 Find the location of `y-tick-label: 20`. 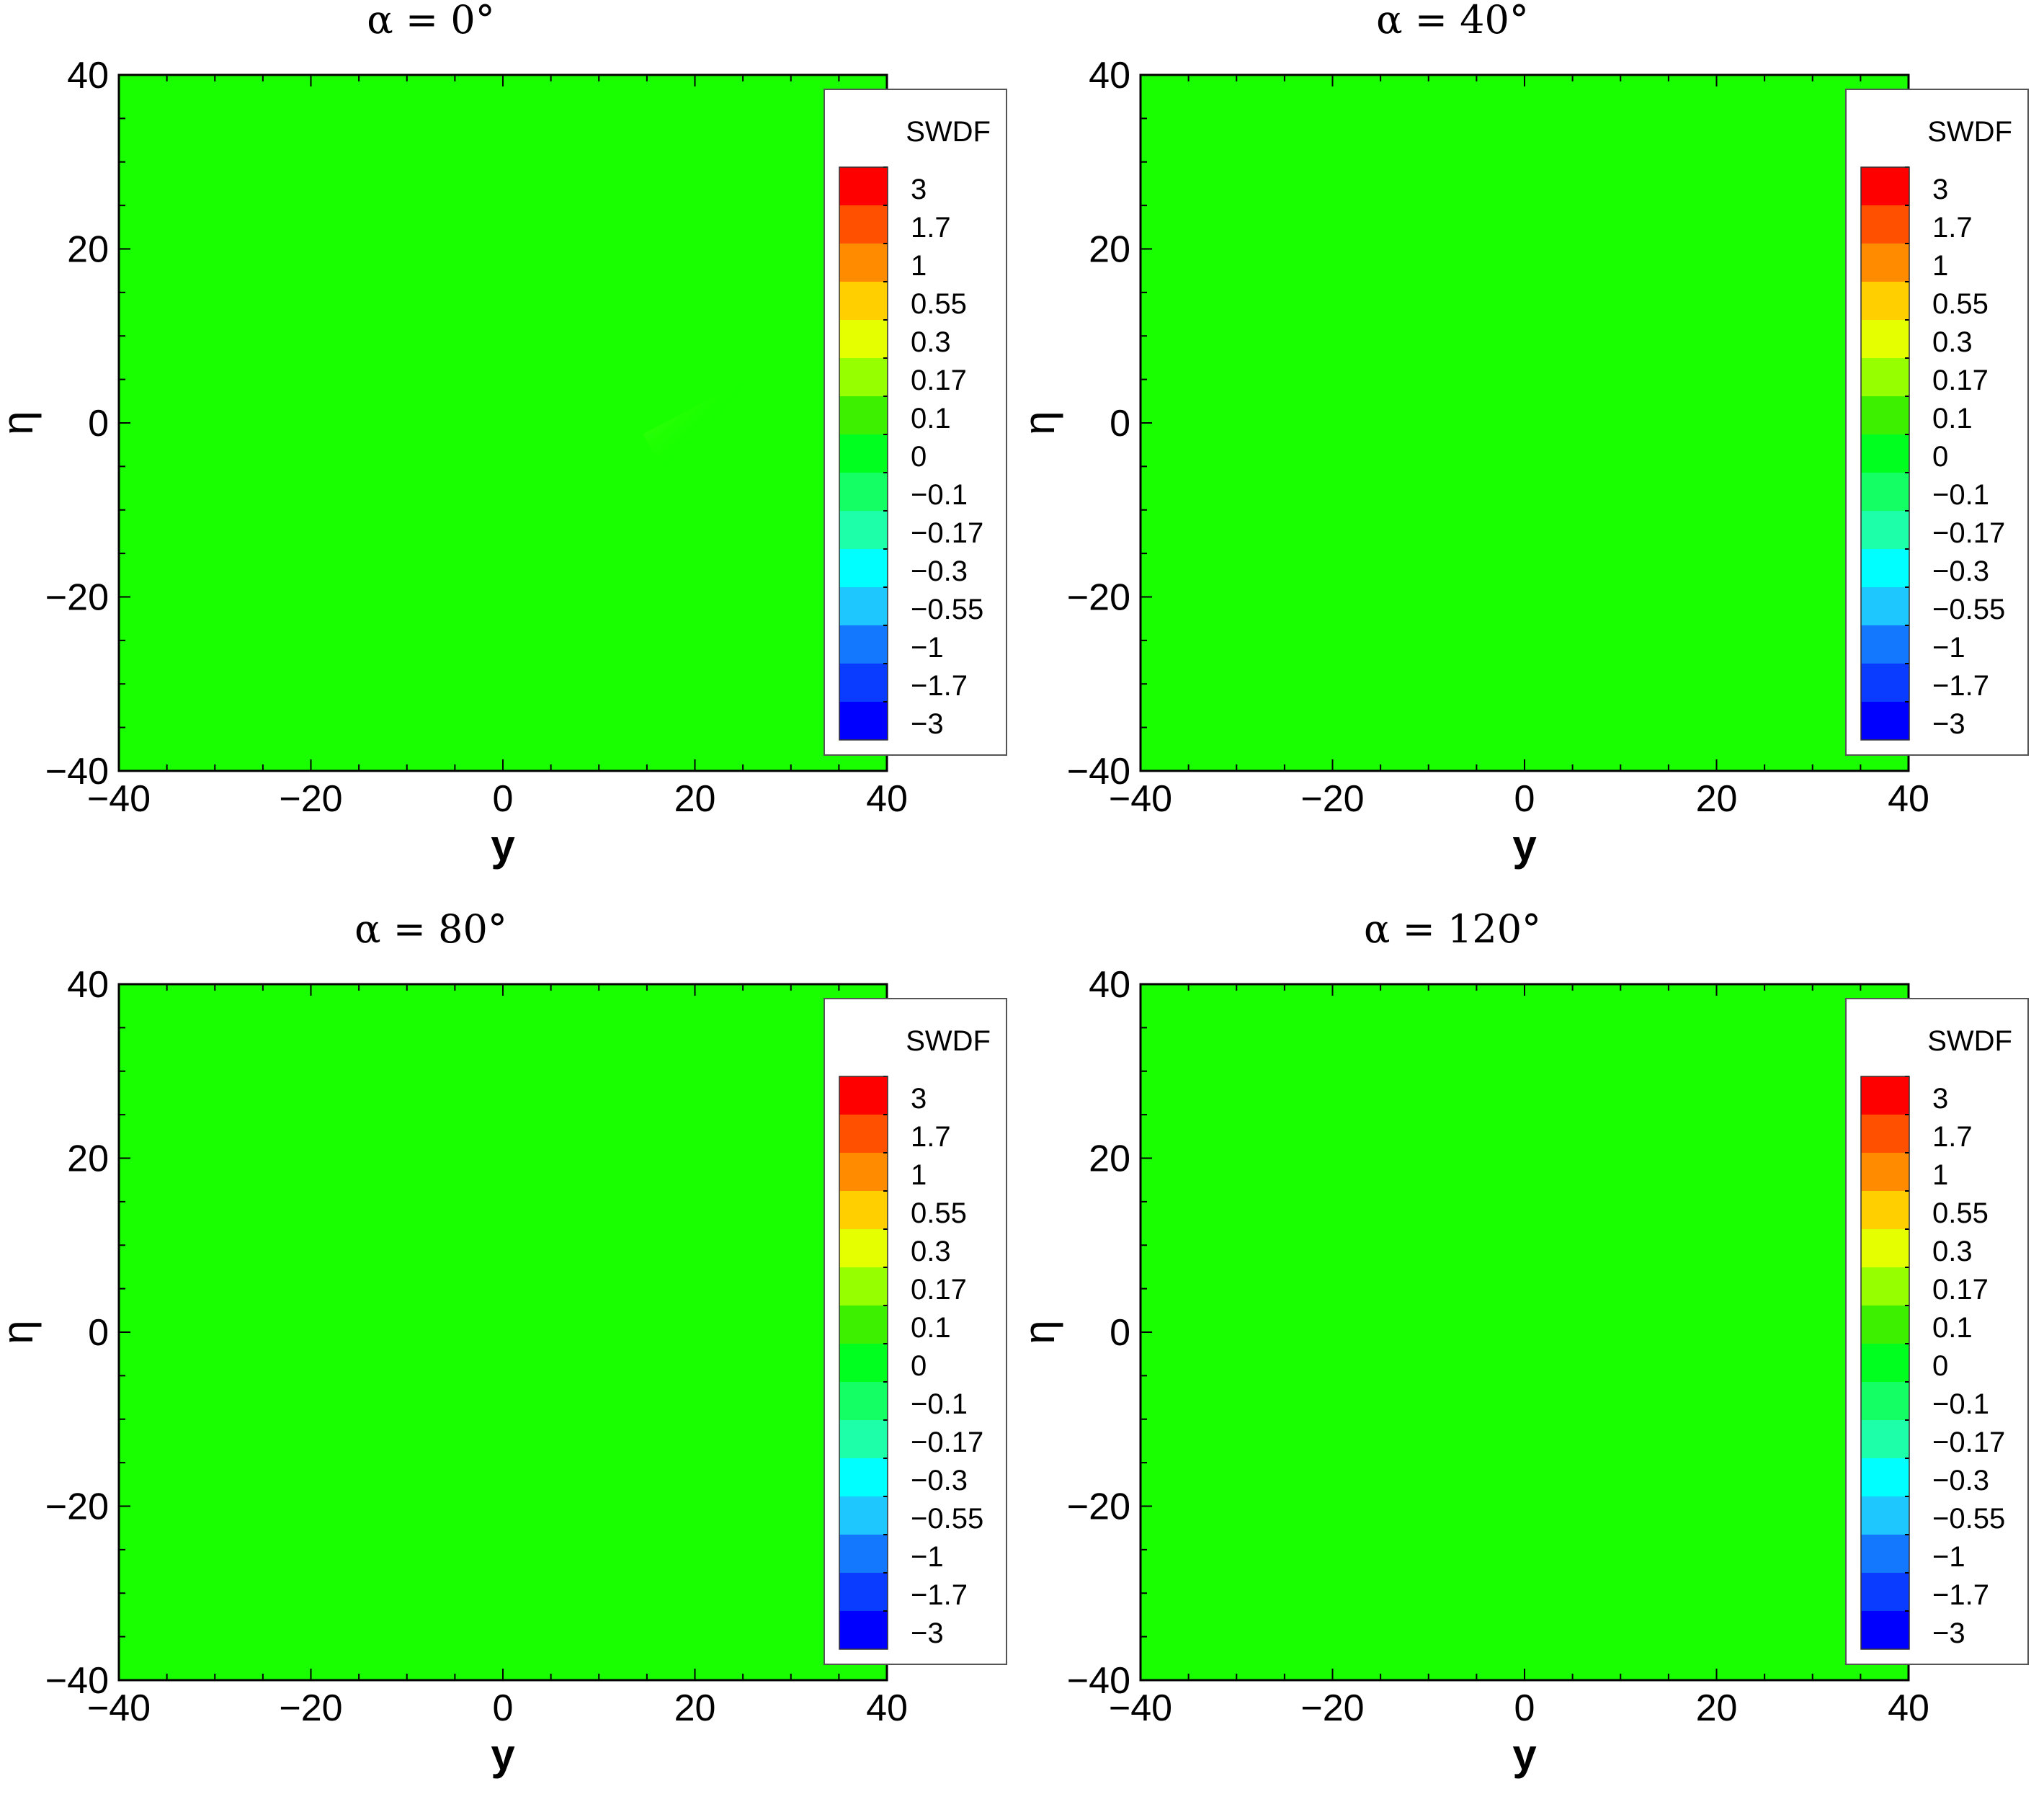

y-tick-label: 20 is located at coordinates (1109, 1159).